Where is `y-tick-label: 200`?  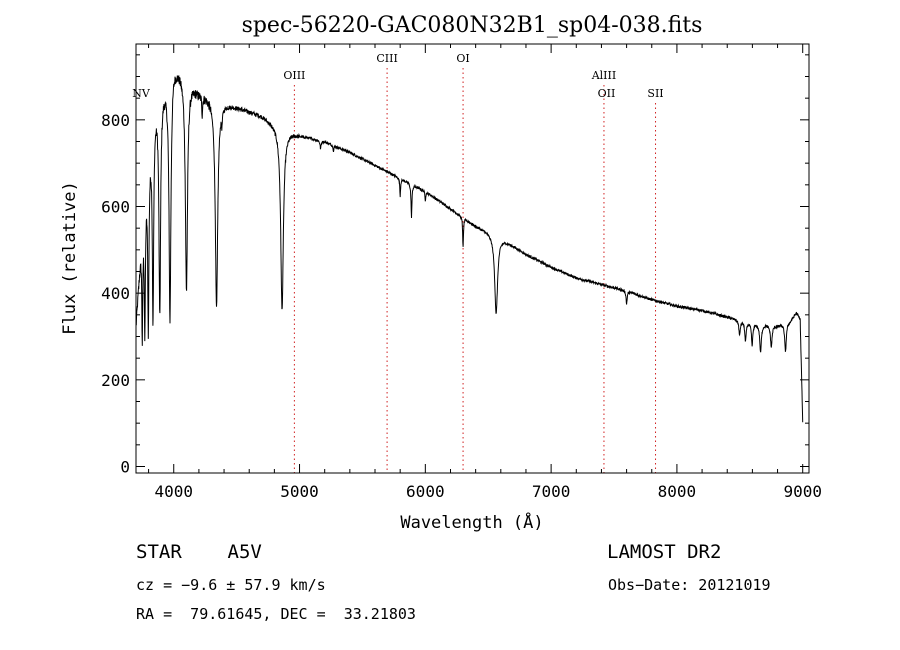
y-tick-label: 200 is located at coordinates (115, 380).